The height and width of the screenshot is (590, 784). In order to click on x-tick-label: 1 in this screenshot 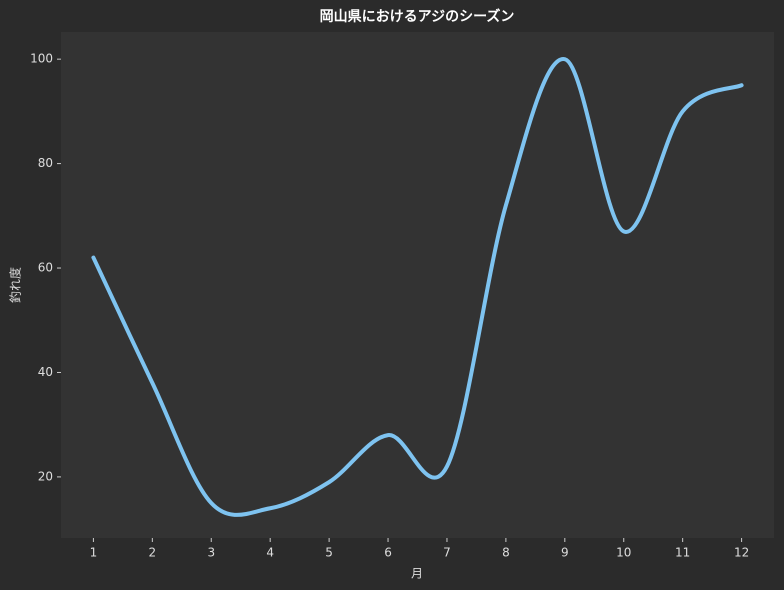, I will do `click(94, 553)`.